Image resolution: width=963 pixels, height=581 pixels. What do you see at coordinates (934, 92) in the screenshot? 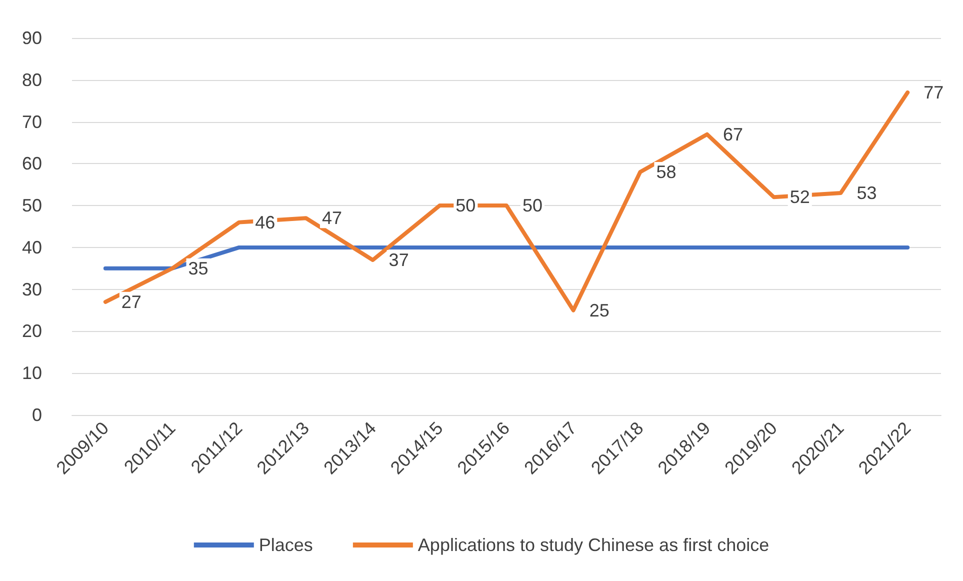
I see `data-label: 77` at bounding box center [934, 92].